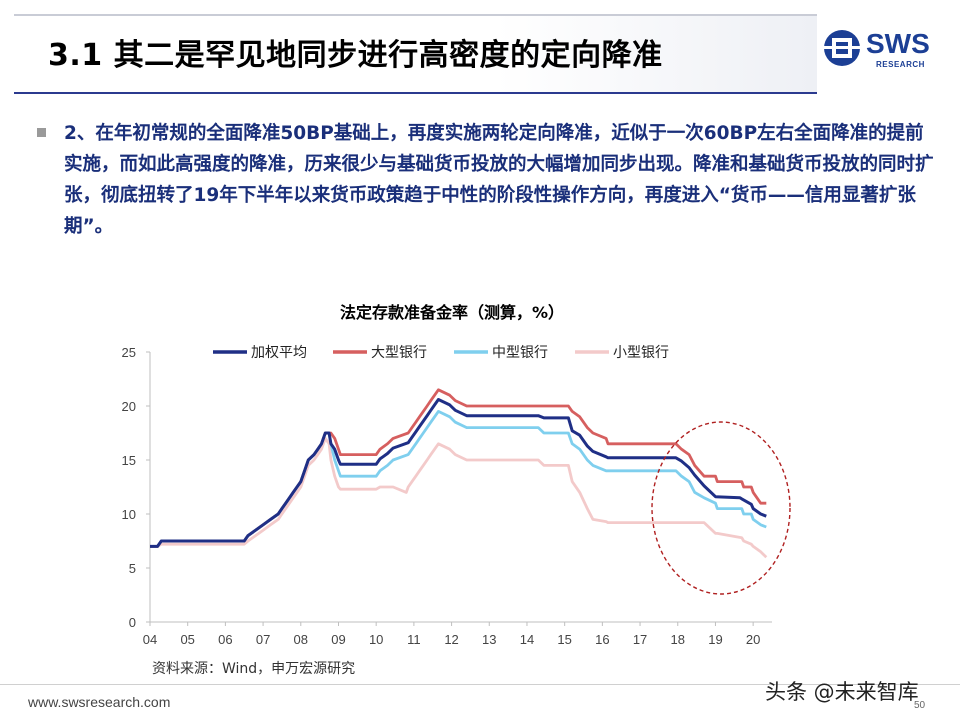 The height and width of the screenshot is (720, 960). I want to click on footer-url: www.swsresearch.com, so click(99, 702).